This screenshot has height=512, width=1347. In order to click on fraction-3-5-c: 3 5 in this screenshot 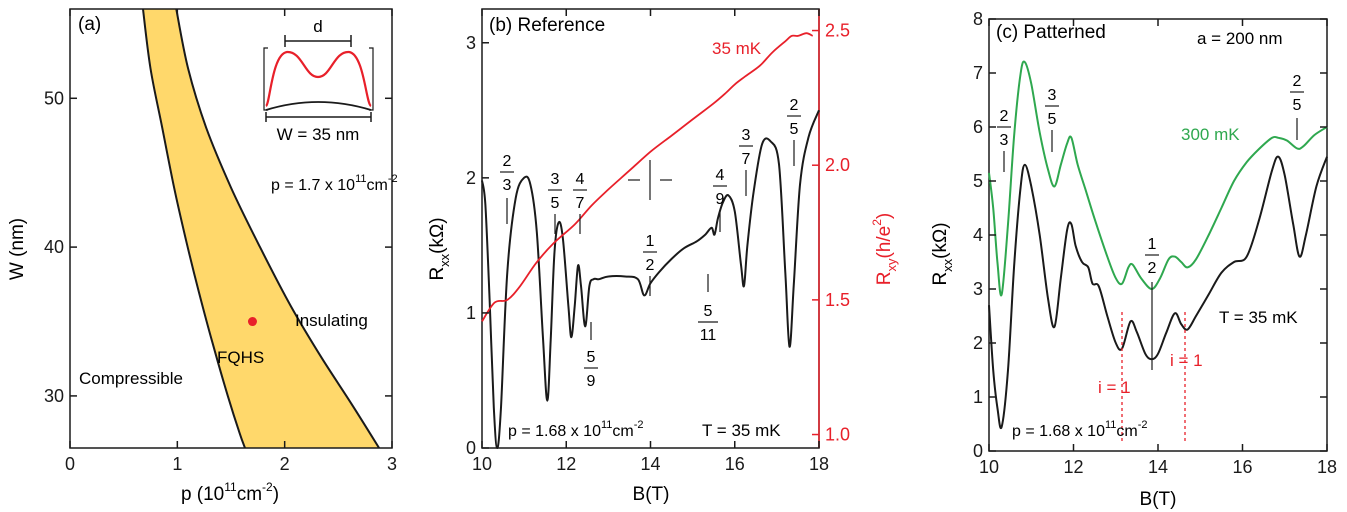, I will do `click(1052, 119)`.